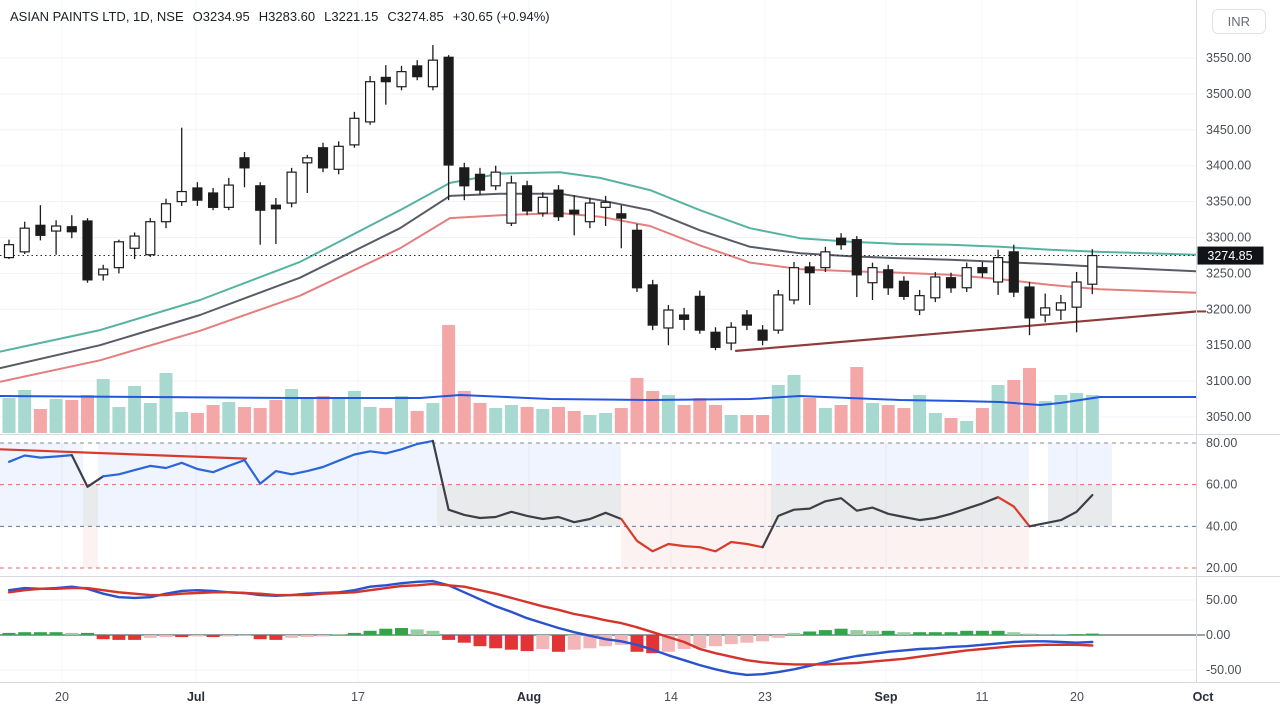 This screenshot has height=711, width=1280. I want to click on axis-label: 3250.00, so click(1228, 273).